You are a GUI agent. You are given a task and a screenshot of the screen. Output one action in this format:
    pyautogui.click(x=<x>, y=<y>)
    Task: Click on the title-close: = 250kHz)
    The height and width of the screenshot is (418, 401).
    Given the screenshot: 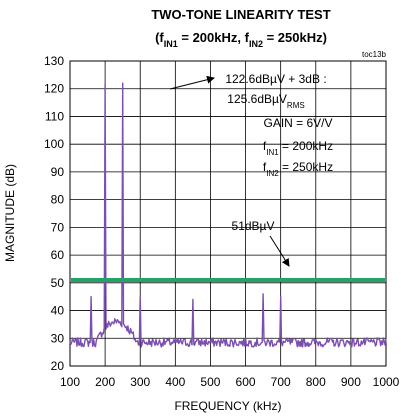 What is the action you would take?
    pyautogui.click(x=295, y=37)
    